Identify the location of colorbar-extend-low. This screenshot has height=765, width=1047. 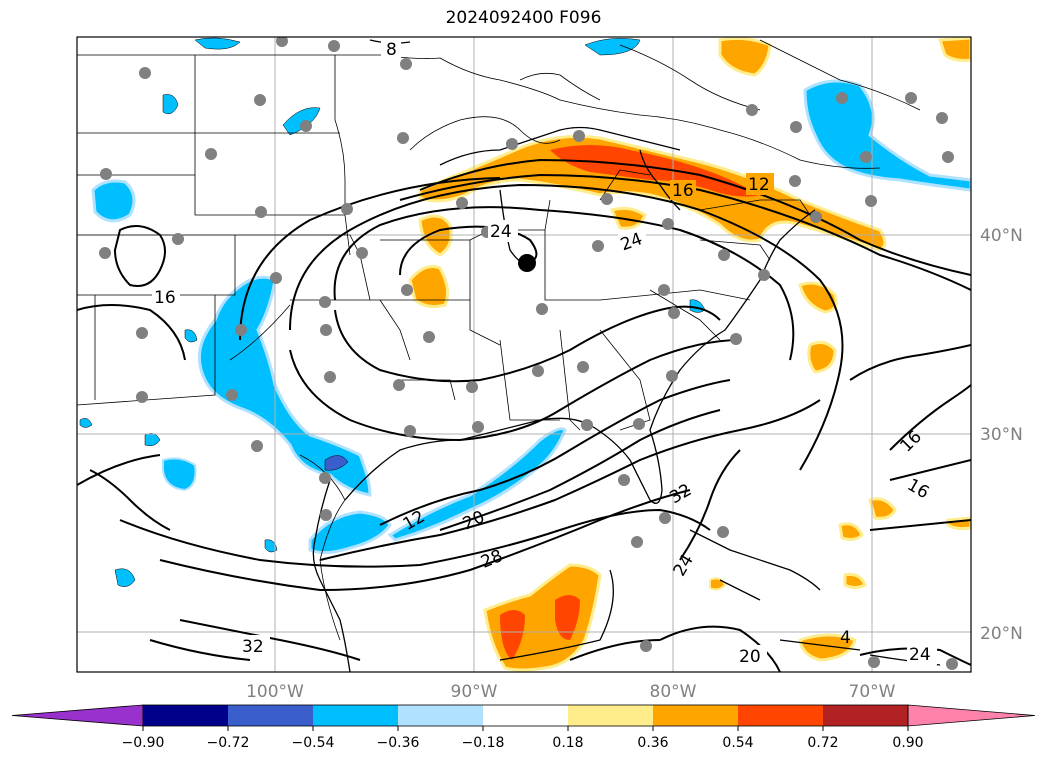
(77, 715).